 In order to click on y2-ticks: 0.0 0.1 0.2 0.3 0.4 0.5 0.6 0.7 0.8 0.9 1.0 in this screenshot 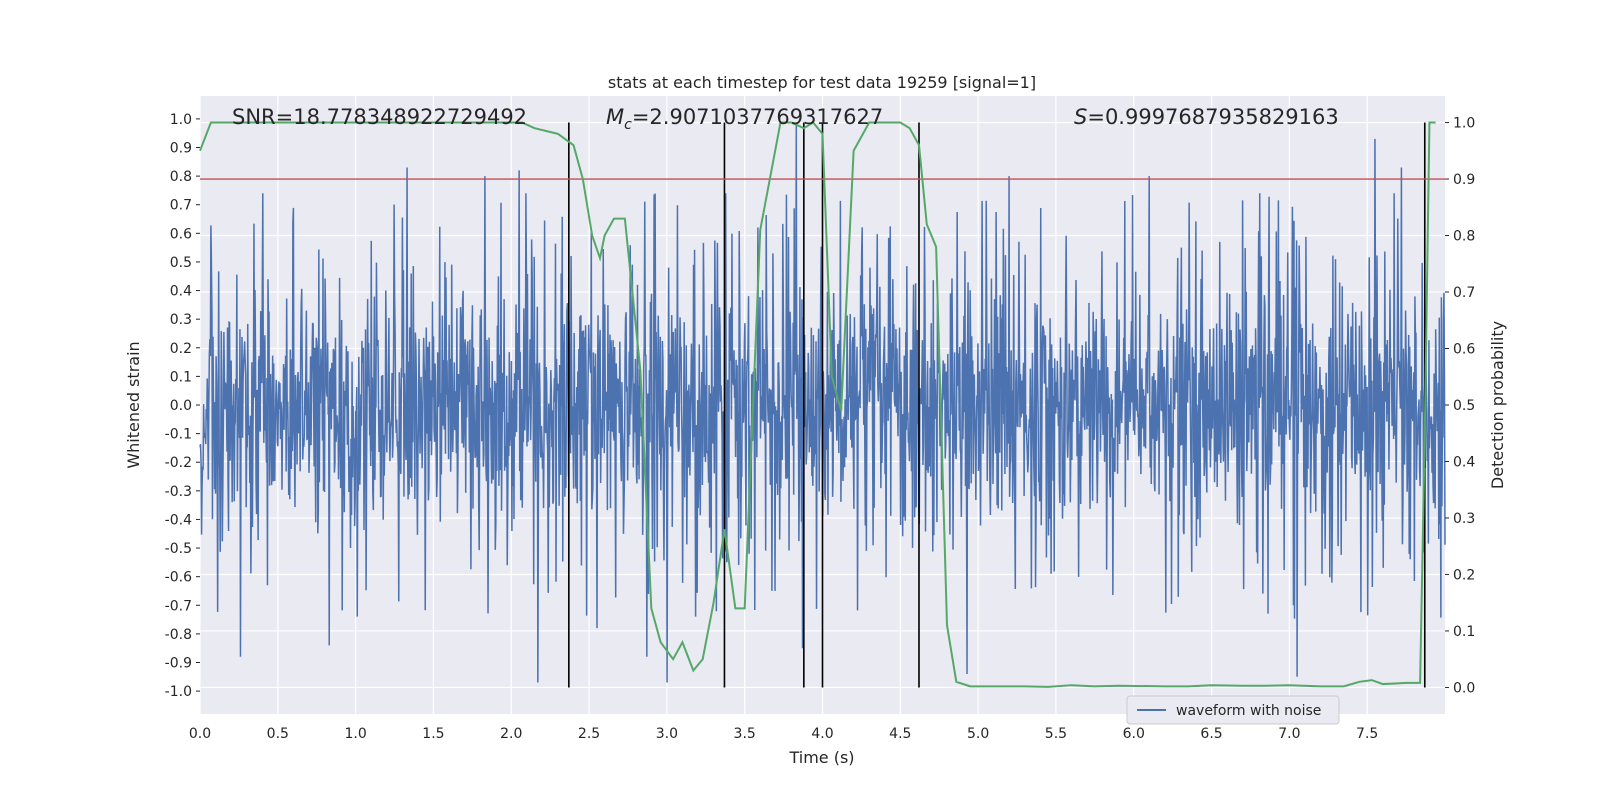, I will do `click(1460, 406)`.